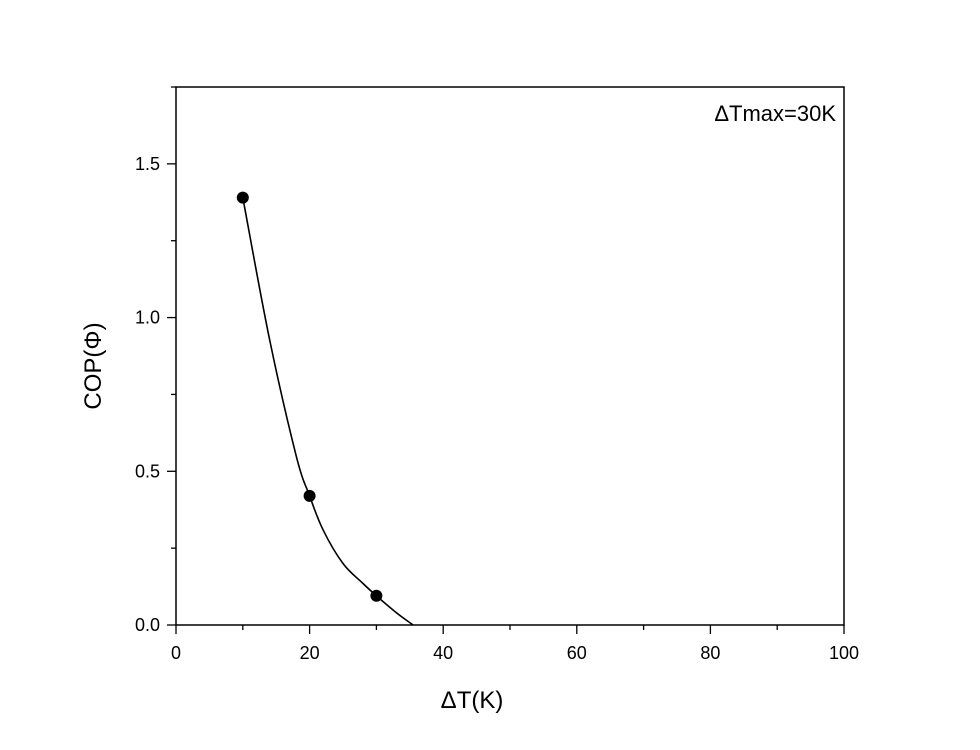  What do you see at coordinates (310, 653) in the screenshot?
I see `x-tick-label: 20` at bounding box center [310, 653].